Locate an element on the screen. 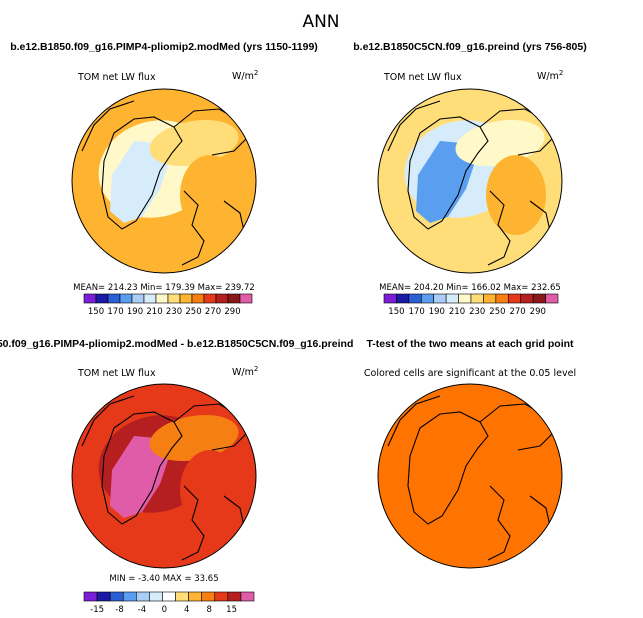  significant-cells is located at coordinates (470, 476).